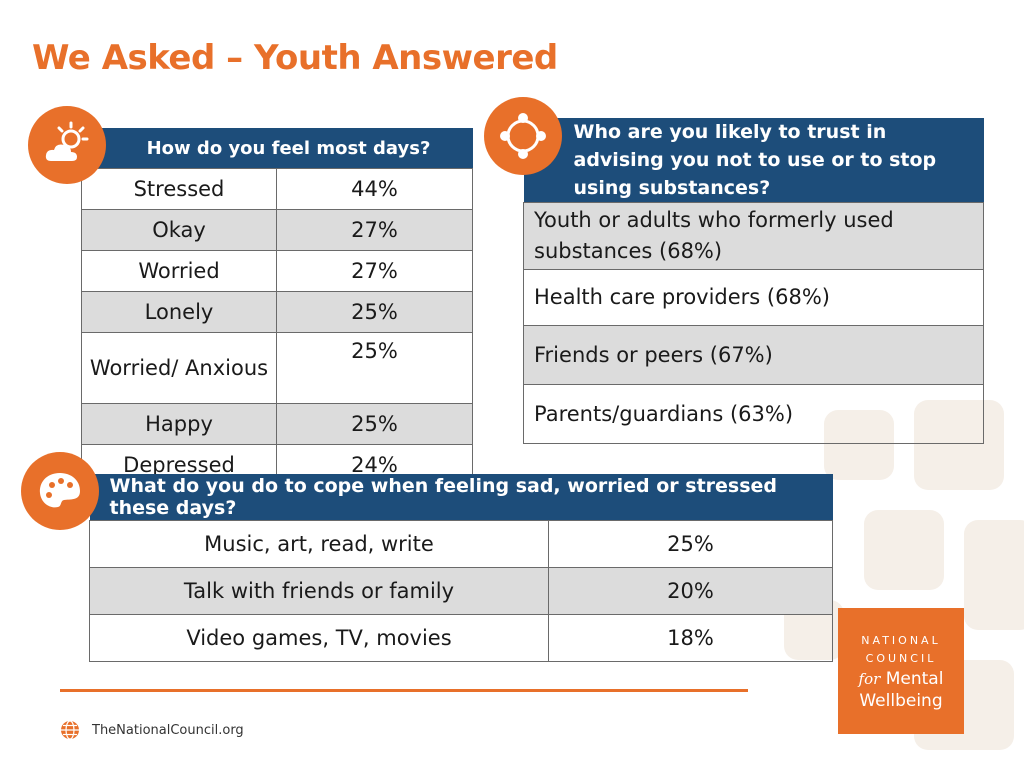 The image size is (1024, 768). Describe the element at coordinates (869, 679) in the screenshot. I see `logo-for: for` at that location.